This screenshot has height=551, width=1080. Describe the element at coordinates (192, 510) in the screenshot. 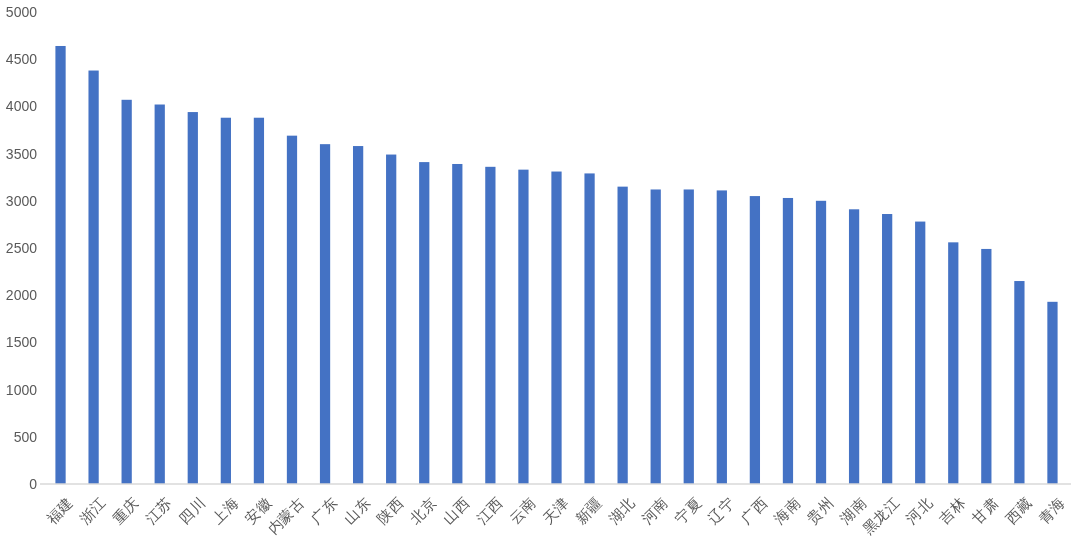

I see `x-tick-label: 四川` at that location.